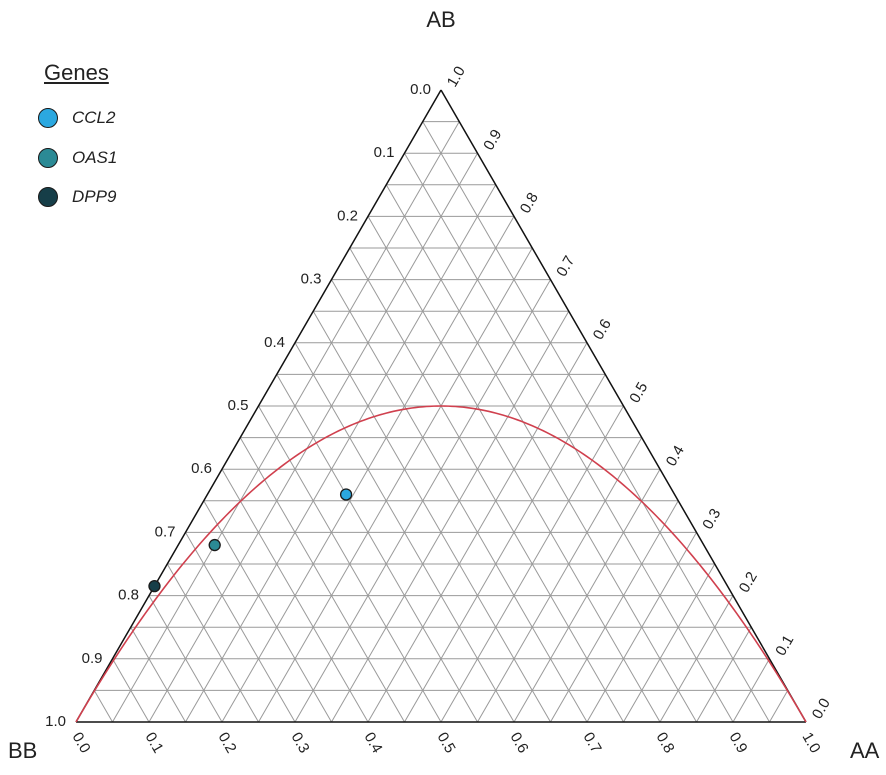  What do you see at coordinates (95, 157) in the screenshot?
I see `legend-label-oas1: OAS1` at bounding box center [95, 157].